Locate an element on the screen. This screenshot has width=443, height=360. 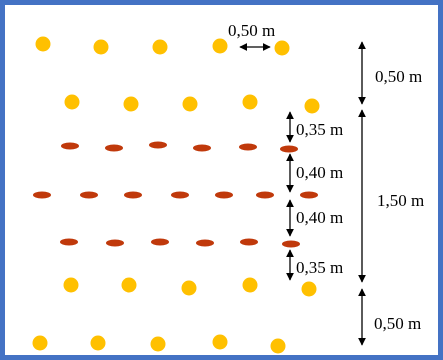
gap-b-label: 0,40 m is located at coordinates (319, 172).